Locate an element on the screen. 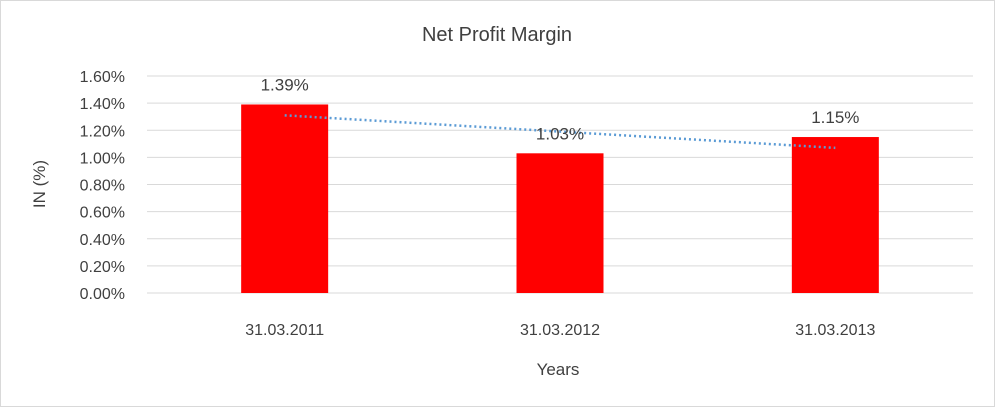 This screenshot has height=407, width=995. y-tick-label: 1.20% is located at coordinates (102, 131).